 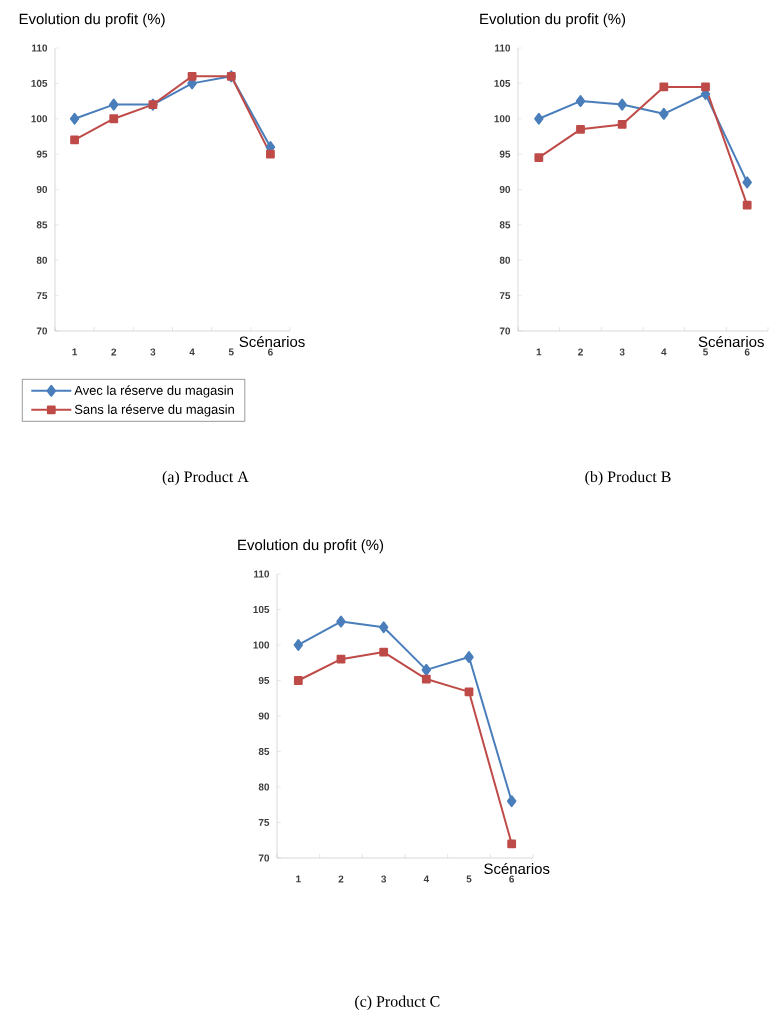 What do you see at coordinates (154, 410) in the screenshot?
I see `legend-label: Sans la réserve du magasin` at bounding box center [154, 410].